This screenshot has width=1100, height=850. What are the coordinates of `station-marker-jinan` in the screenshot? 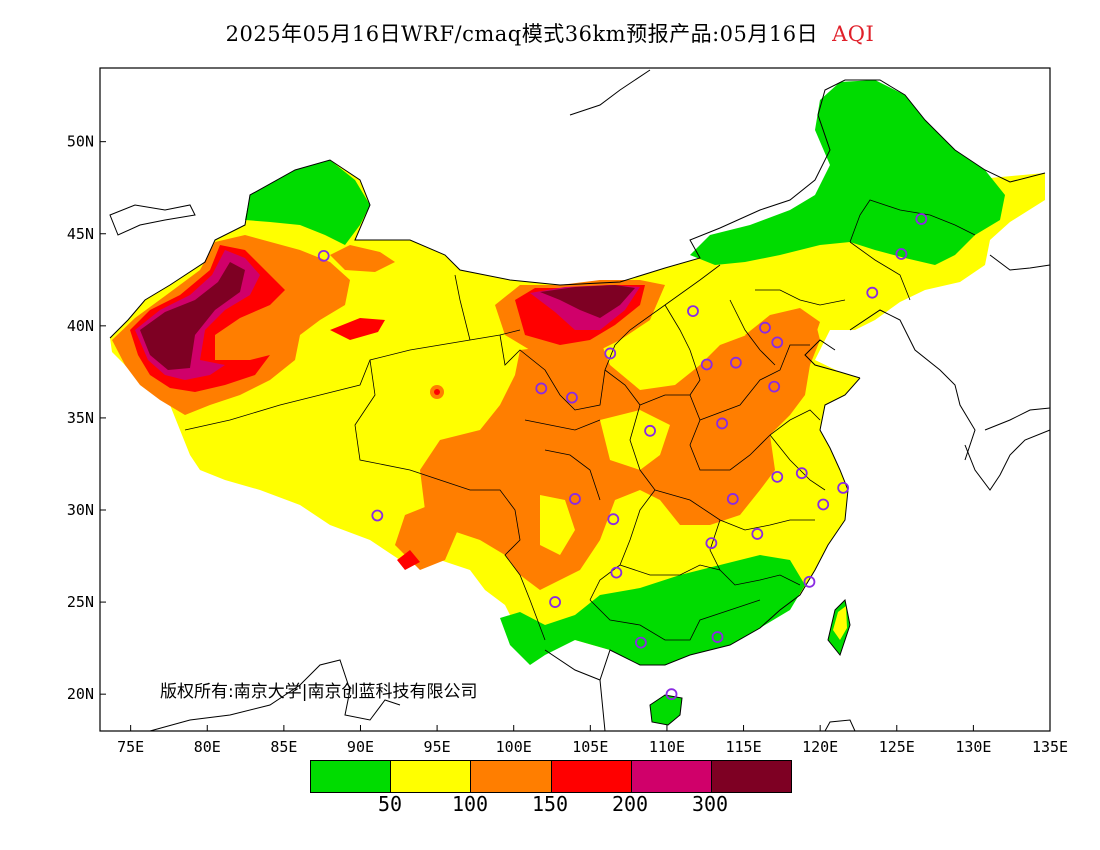 It's located at (774, 386).